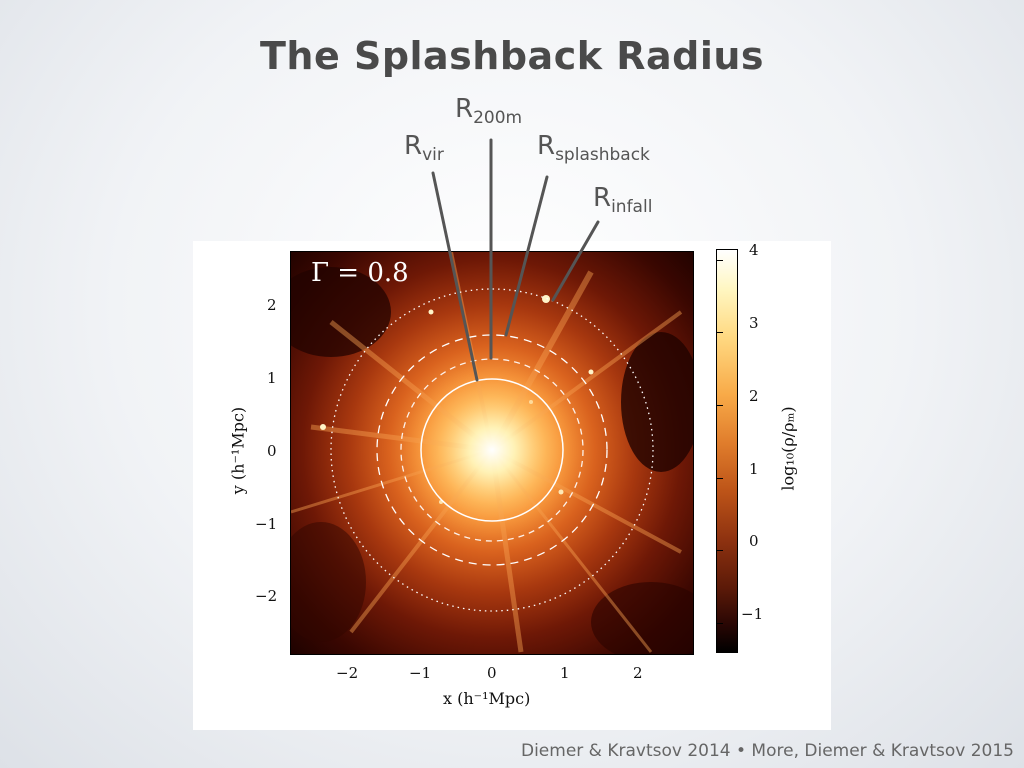  I want to click on rsplashback-label: Rsplashback, so click(593, 148).